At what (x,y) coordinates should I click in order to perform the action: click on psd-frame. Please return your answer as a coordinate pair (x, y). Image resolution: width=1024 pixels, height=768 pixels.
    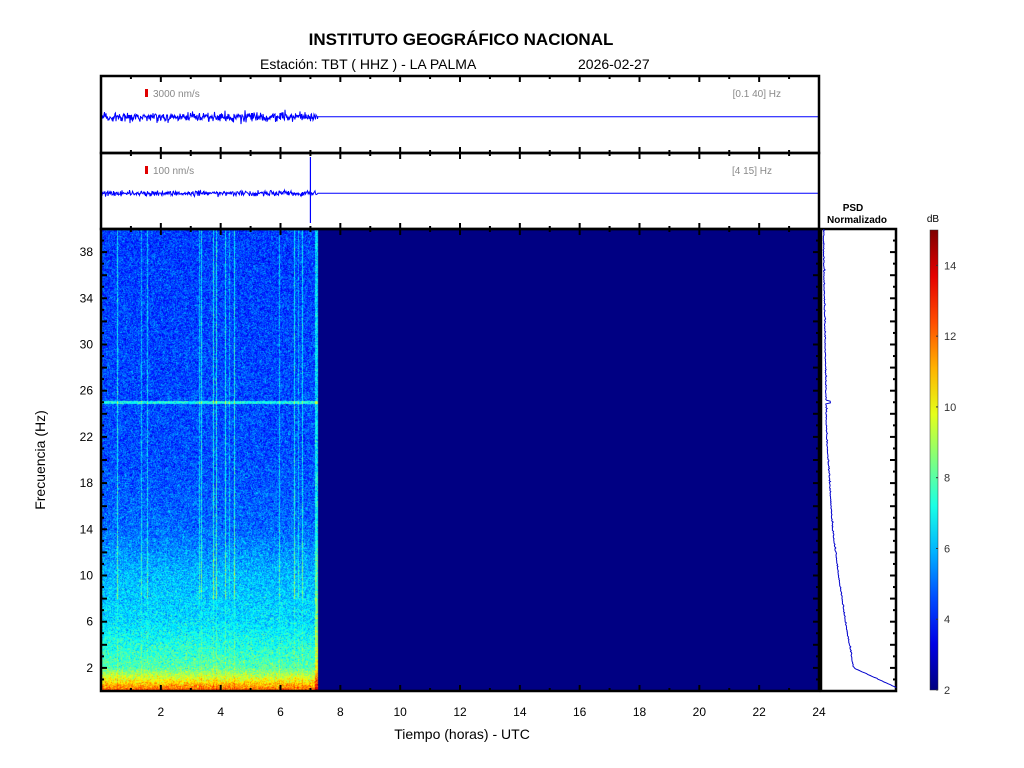
    Looking at the image, I should click on (858, 460).